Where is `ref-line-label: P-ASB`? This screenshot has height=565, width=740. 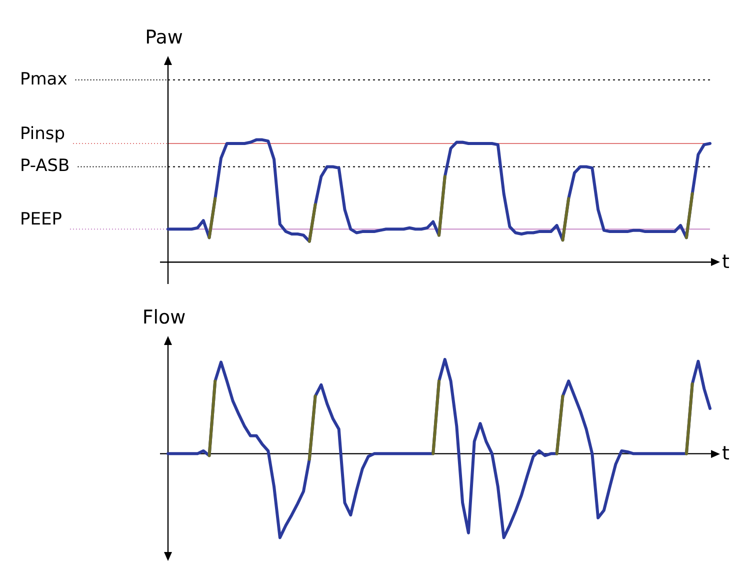 ref-line-label: P-ASB is located at coordinates (45, 166).